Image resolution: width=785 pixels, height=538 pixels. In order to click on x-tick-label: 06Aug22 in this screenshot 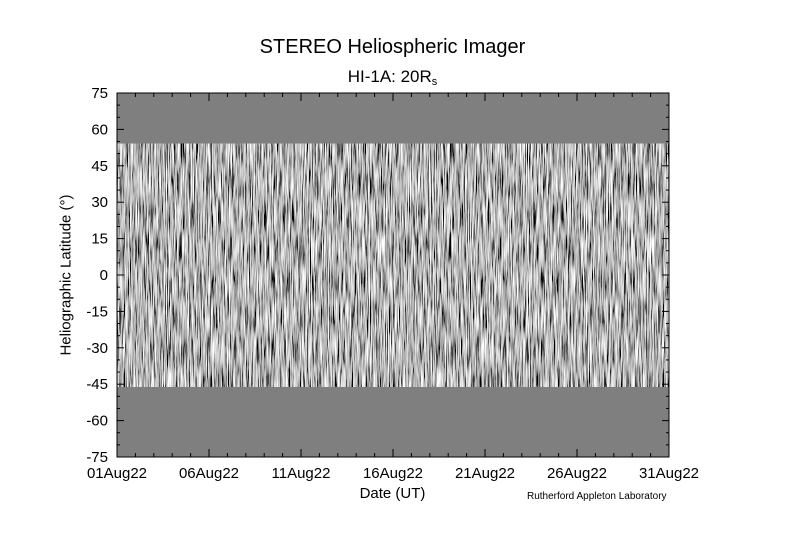, I will do `click(209, 473)`.